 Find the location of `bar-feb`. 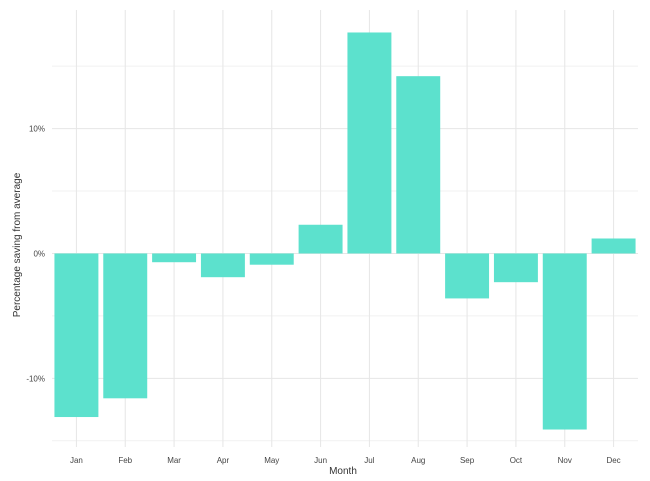

bar-feb is located at coordinates (125, 326).